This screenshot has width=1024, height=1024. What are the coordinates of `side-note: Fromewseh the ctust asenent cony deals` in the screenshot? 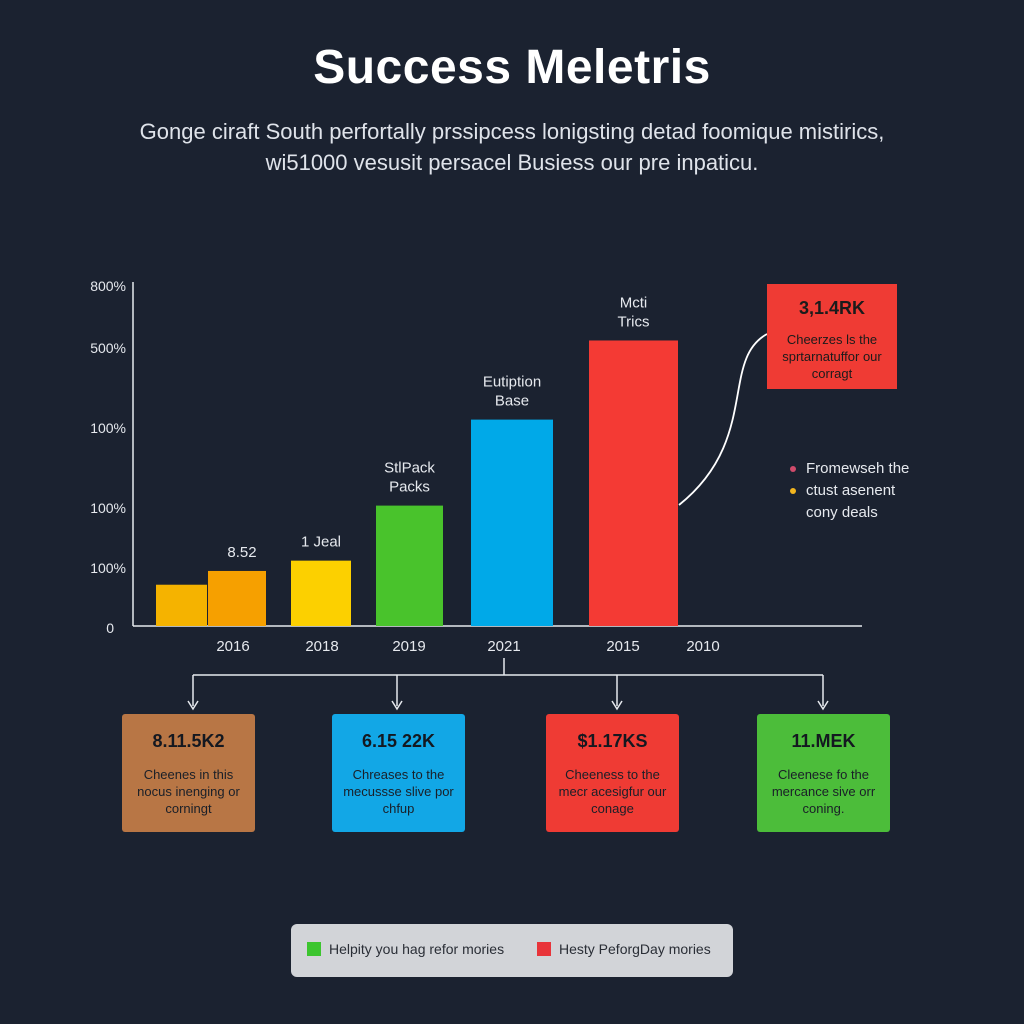 It's located at (849, 491).